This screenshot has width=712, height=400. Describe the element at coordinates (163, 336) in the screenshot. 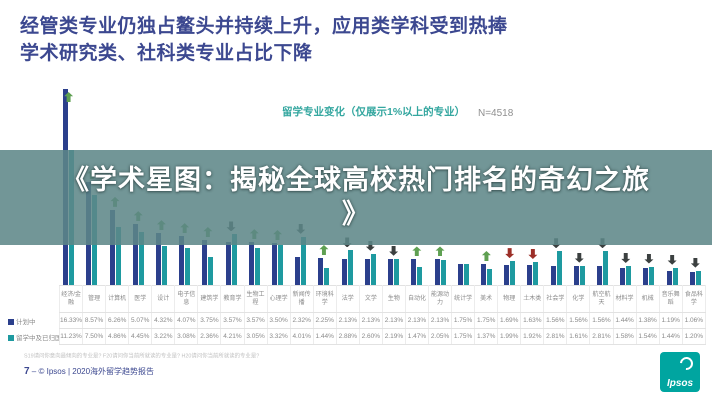

I see `value-cell: 3.22%` at that location.